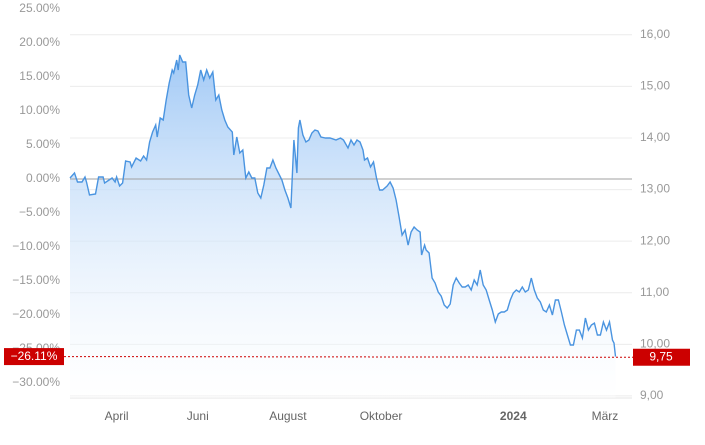 This screenshot has height=445, width=705. I want to click on x-tick-label: Oktober, so click(381, 416).